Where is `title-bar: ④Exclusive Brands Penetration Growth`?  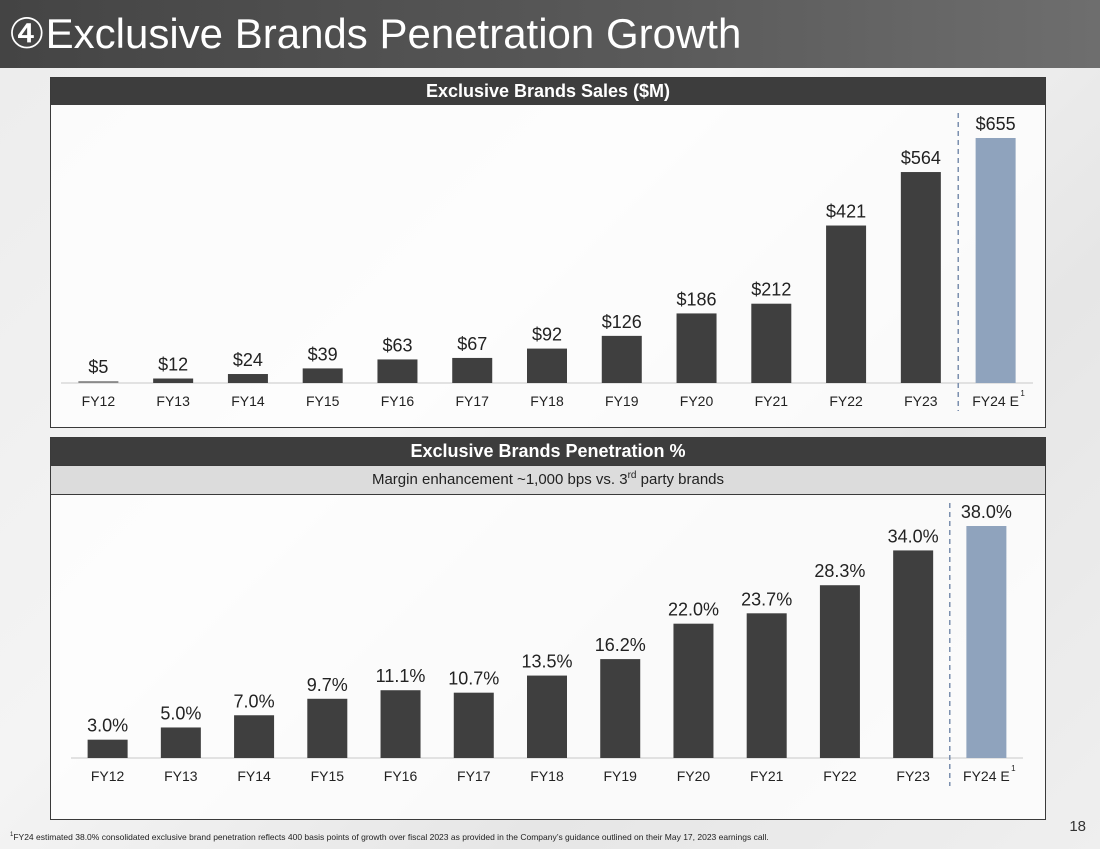 title-bar: ④Exclusive Brands Penetration Growth is located at coordinates (550, 34).